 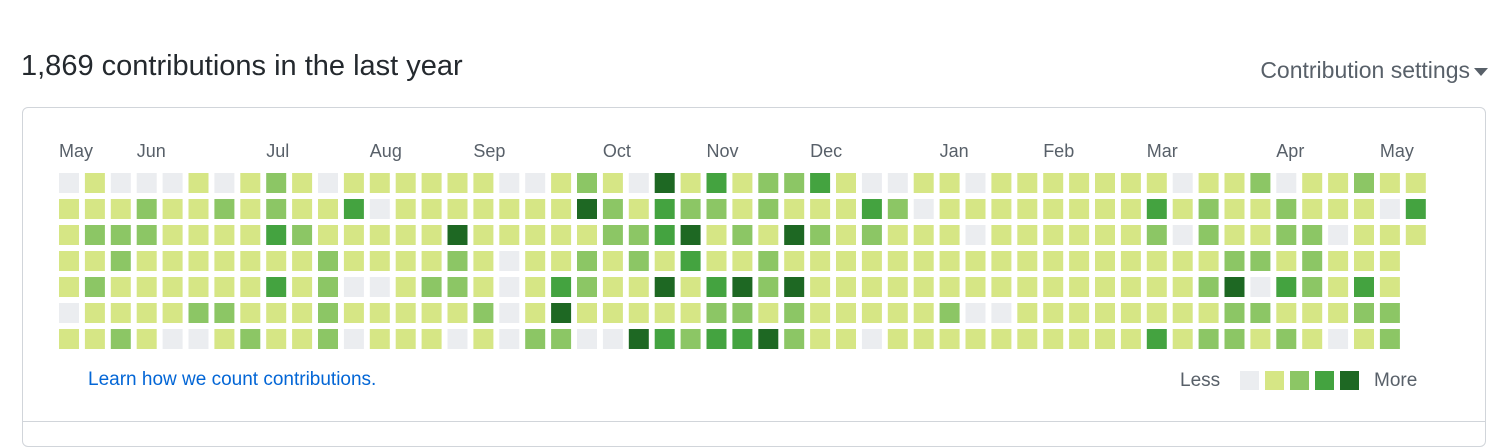 What do you see at coordinates (386, 151) in the screenshot?
I see `month-label: Aug` at bounding box center [386, 151].